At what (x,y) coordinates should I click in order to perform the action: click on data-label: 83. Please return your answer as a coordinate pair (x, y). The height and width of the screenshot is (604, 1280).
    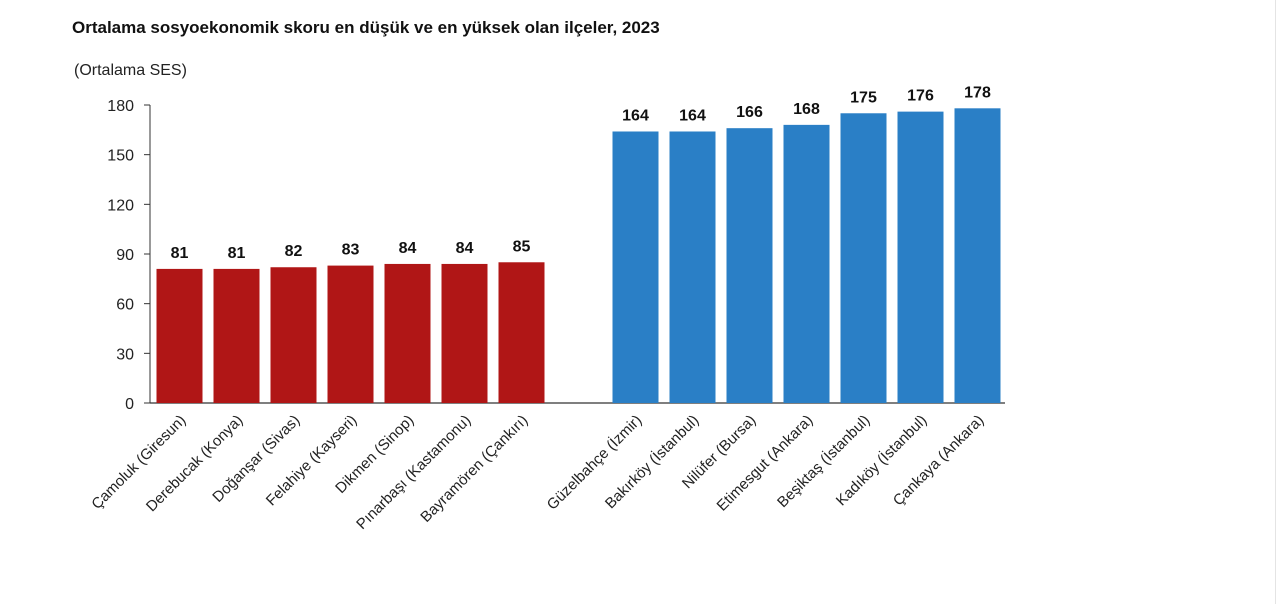
    Looking at the image, I should click on (351, 250).